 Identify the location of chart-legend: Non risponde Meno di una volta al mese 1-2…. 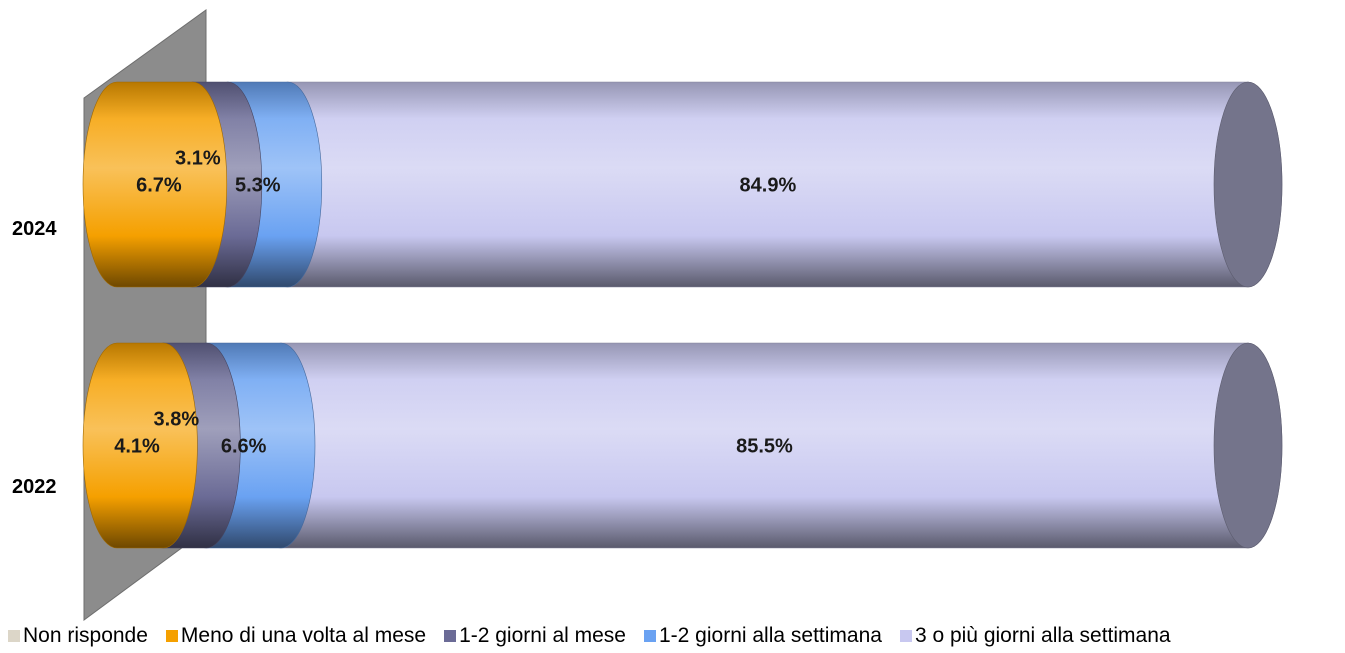
(589, 636).